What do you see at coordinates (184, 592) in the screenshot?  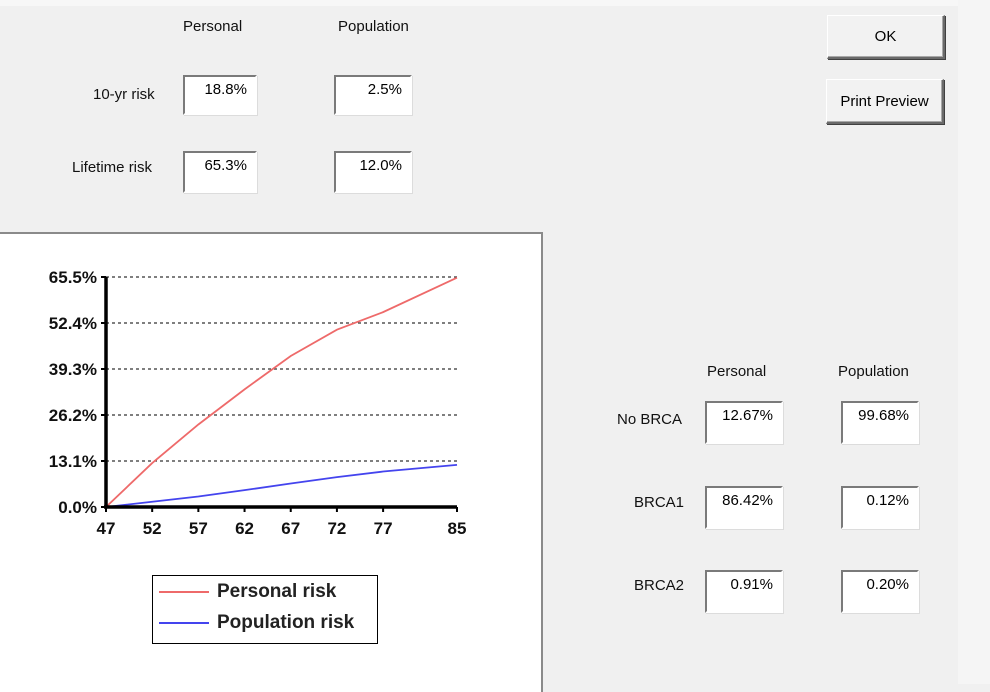 I see `legend-swatch-personal` at bounding box center [184, 592].